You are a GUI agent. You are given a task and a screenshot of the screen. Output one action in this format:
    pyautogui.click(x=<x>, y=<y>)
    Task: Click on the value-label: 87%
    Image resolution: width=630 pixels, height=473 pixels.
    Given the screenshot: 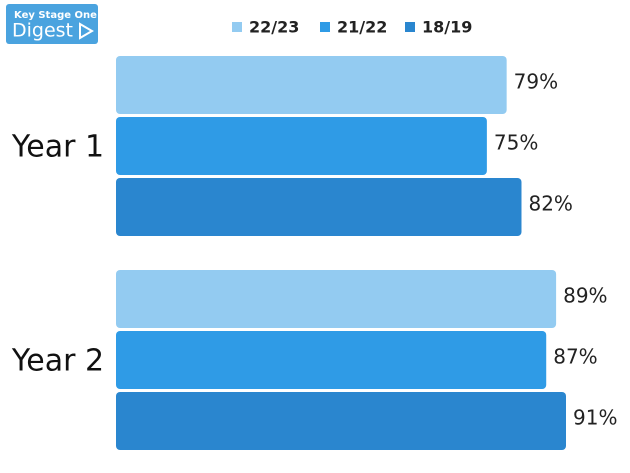 What is the action you would take?
    pyautogui.click(x=575, y=357)
    